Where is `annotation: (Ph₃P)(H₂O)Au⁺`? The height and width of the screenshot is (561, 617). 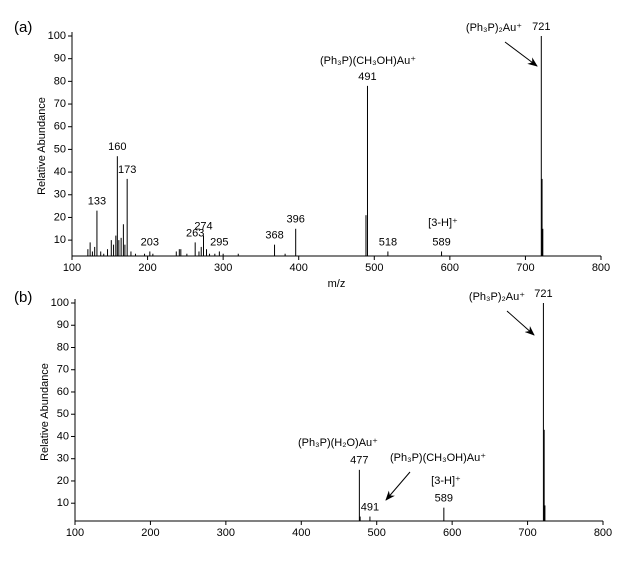
annotation: (Ph₃P)(H₂O)Au⁺ is located at coordinates (338, 443).